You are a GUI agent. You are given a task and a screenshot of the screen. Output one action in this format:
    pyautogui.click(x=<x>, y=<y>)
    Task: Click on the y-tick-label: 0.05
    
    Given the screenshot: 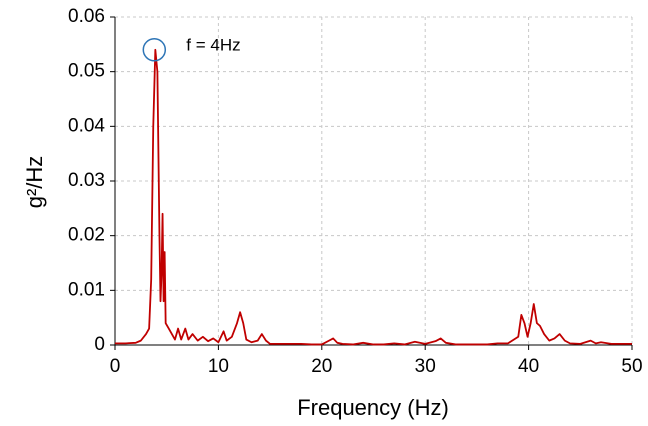 What is the action you would take?
    pyautogui.click(x=86, y=71)
    